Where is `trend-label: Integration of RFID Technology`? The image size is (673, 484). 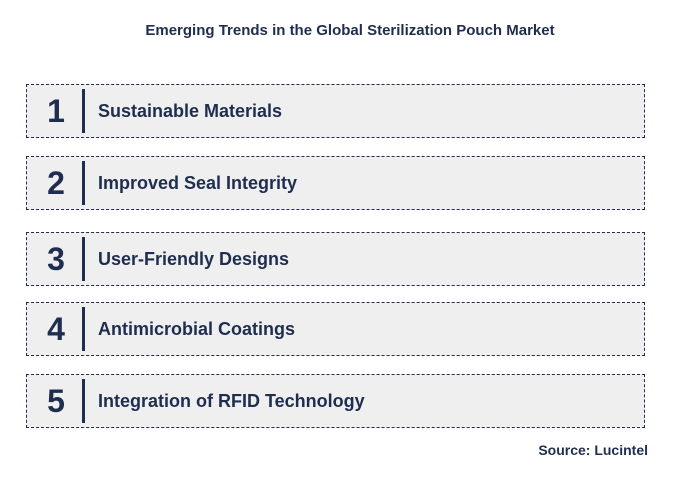
trend-label: Integration of RFID Technology is located at coordinates (231, 400).